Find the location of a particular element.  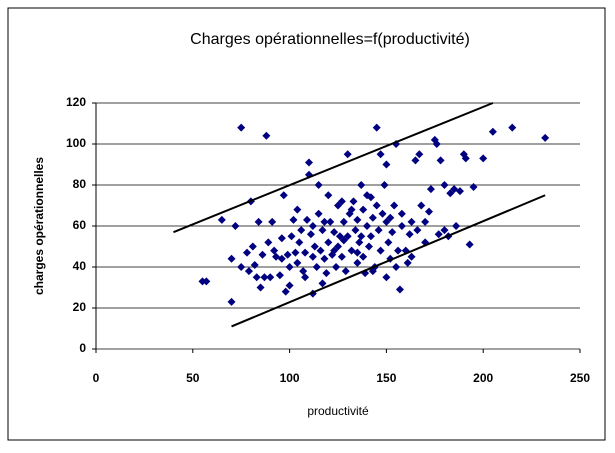

y-tick-label: 20 is located at coordinates (80, 307).